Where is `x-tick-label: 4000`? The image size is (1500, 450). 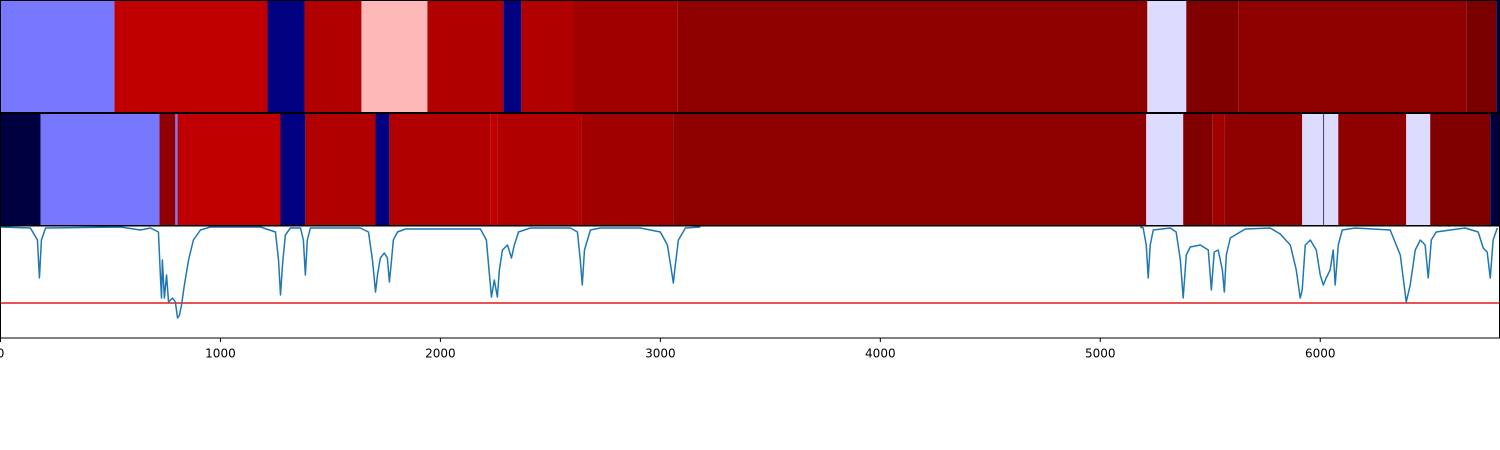 x-tick-label: 4000 is located at coordinates (880, 354).